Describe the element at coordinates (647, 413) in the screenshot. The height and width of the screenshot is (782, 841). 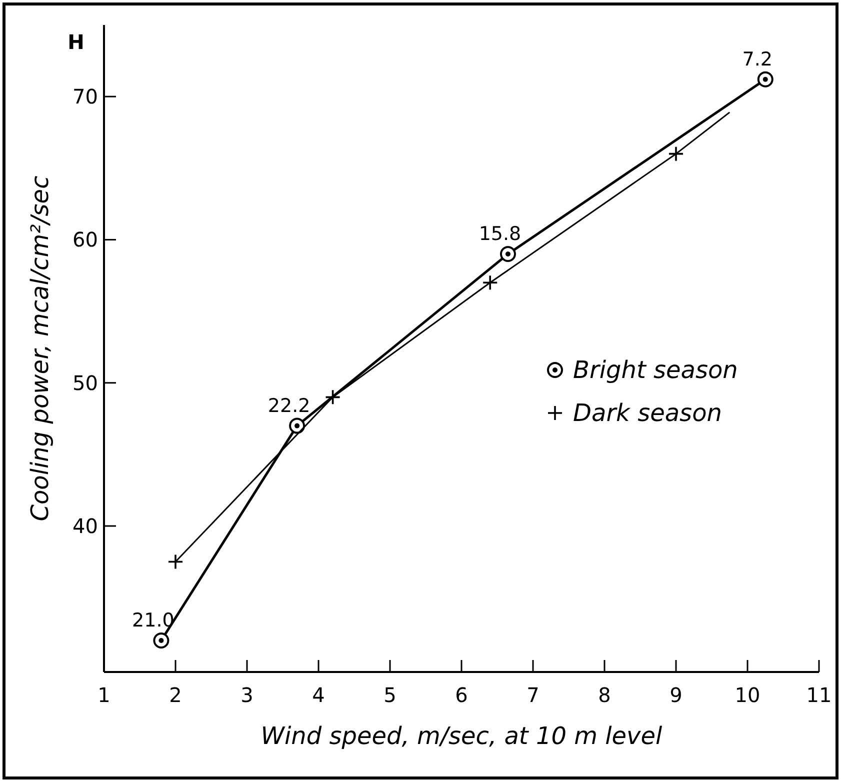
I see `legend-label: Dark season` at that location.